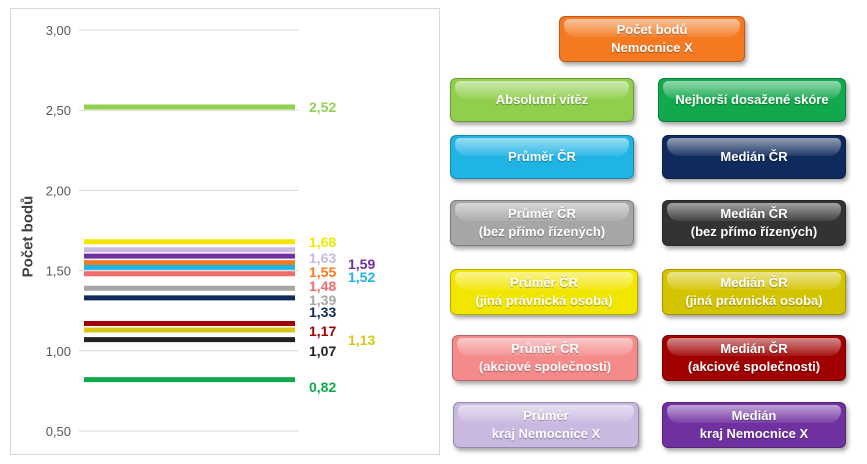  I want to click on legend-button-absolutni-vitez: Absolutní vítěz, so click(542, 100).